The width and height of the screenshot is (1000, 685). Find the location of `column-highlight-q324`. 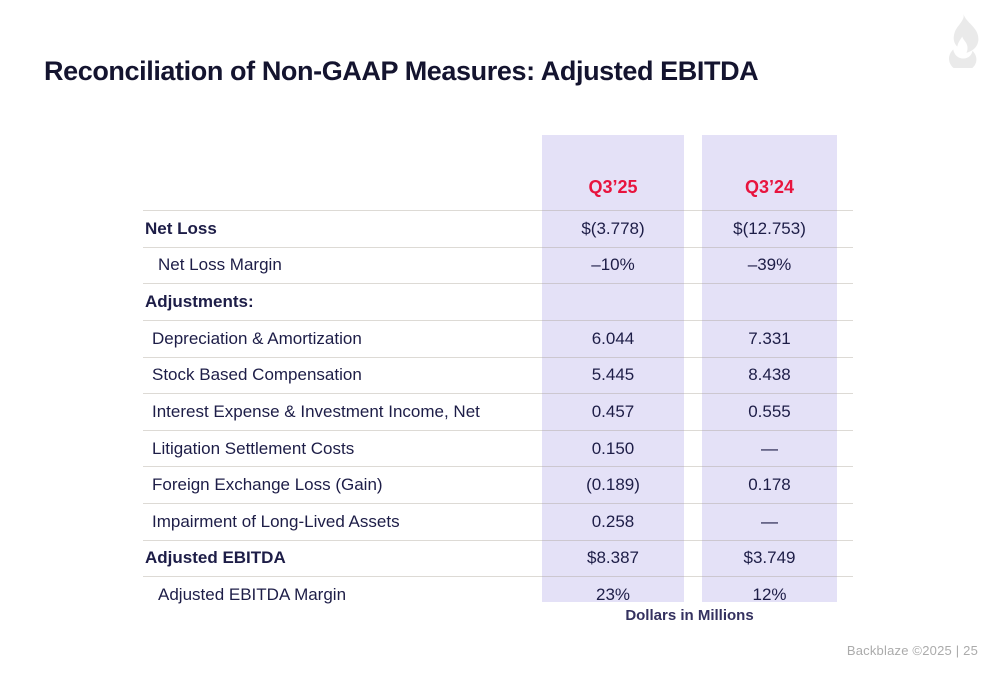

column-highlight-q324 is located at coordinates (769, 368).